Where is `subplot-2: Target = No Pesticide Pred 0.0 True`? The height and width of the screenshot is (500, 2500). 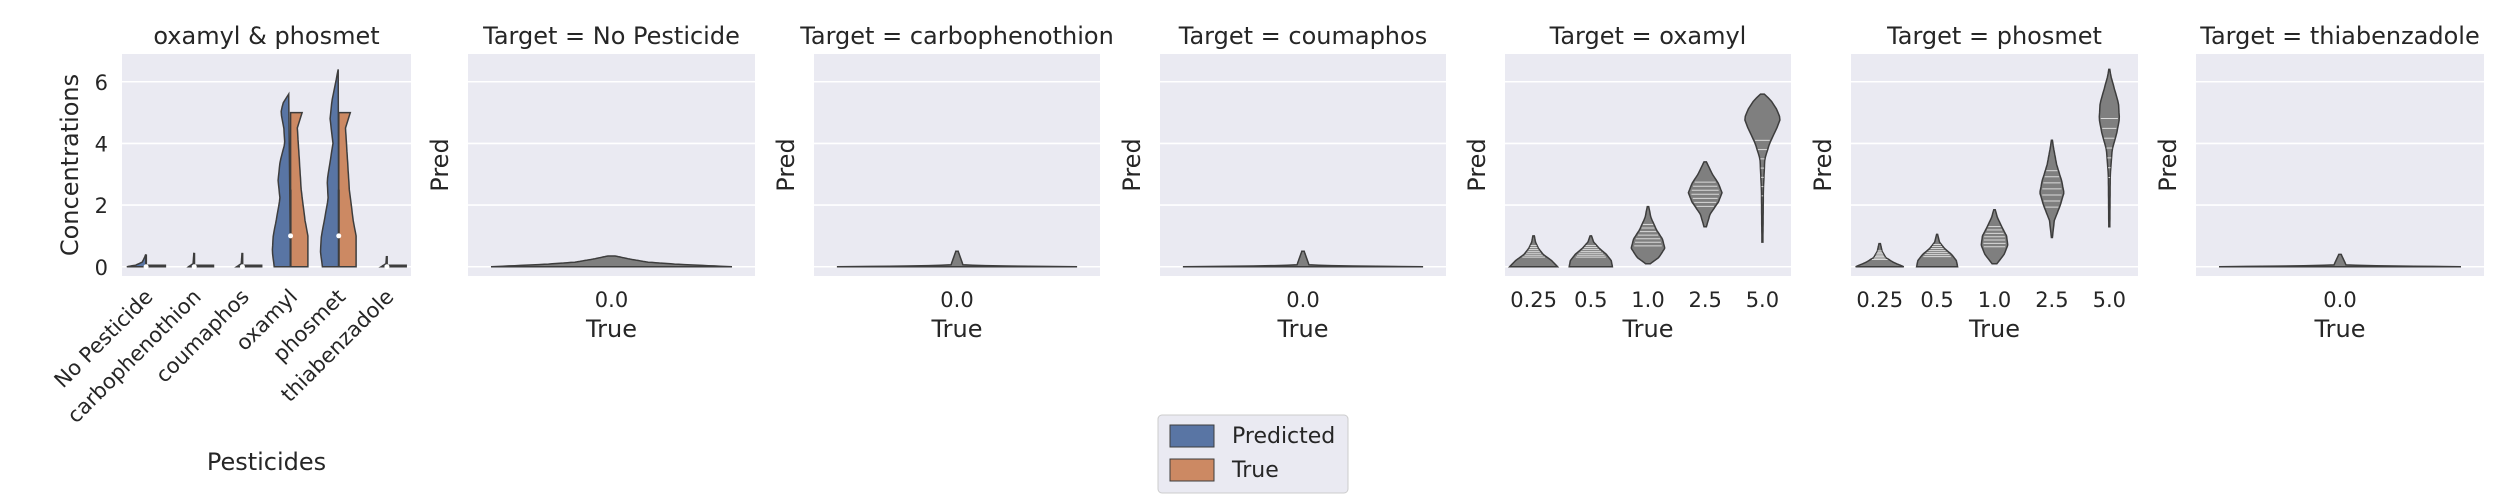
subplot-2: Target = No Pesticide Pred 0.0 True is located at coordinates (590, 182).